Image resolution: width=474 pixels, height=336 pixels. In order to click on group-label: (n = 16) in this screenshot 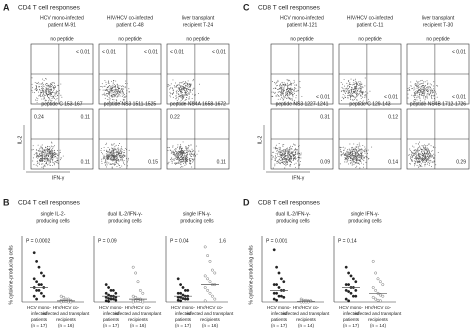, I will do `click(210, 325)`.